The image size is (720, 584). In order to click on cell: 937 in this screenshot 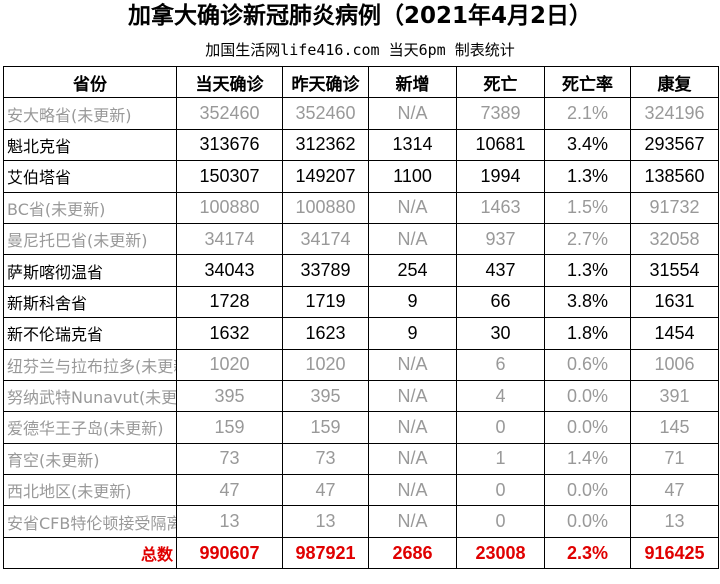, I will do `click(500, 239)`.